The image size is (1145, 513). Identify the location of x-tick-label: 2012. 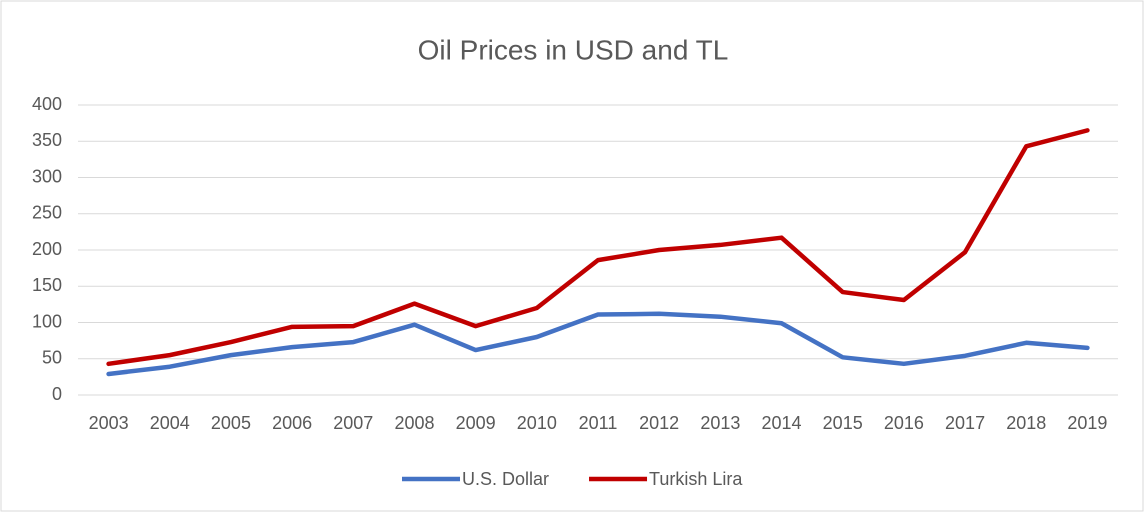
(659, 423).